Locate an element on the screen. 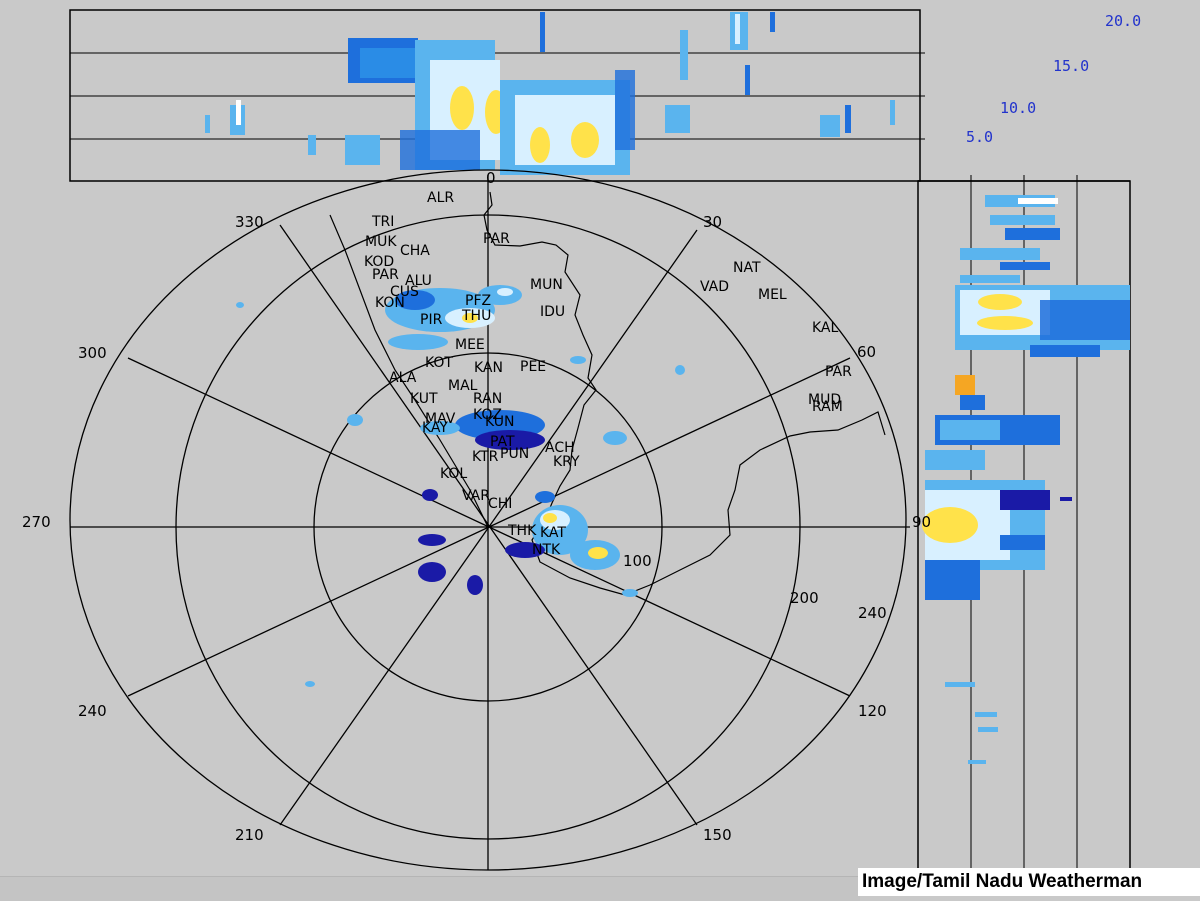 This screenshot has height=901, width=1200. station-label: THK is located at coordinates (522, 531).